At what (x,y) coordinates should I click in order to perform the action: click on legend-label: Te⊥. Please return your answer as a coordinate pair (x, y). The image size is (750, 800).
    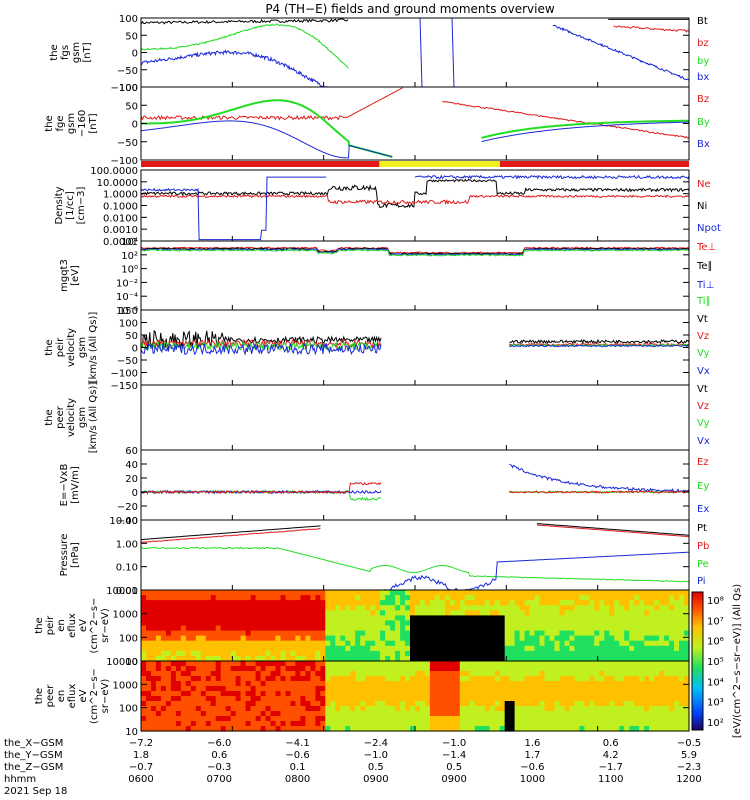
    Looking at the image, I should click on (706, 247).